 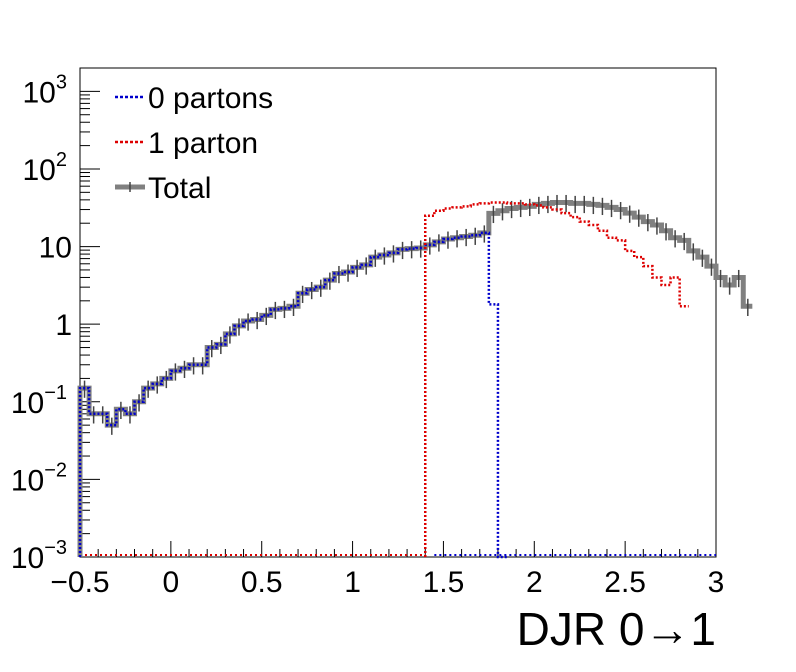 I want to click on x-tick-label: 2, so click(x=534, y=582).